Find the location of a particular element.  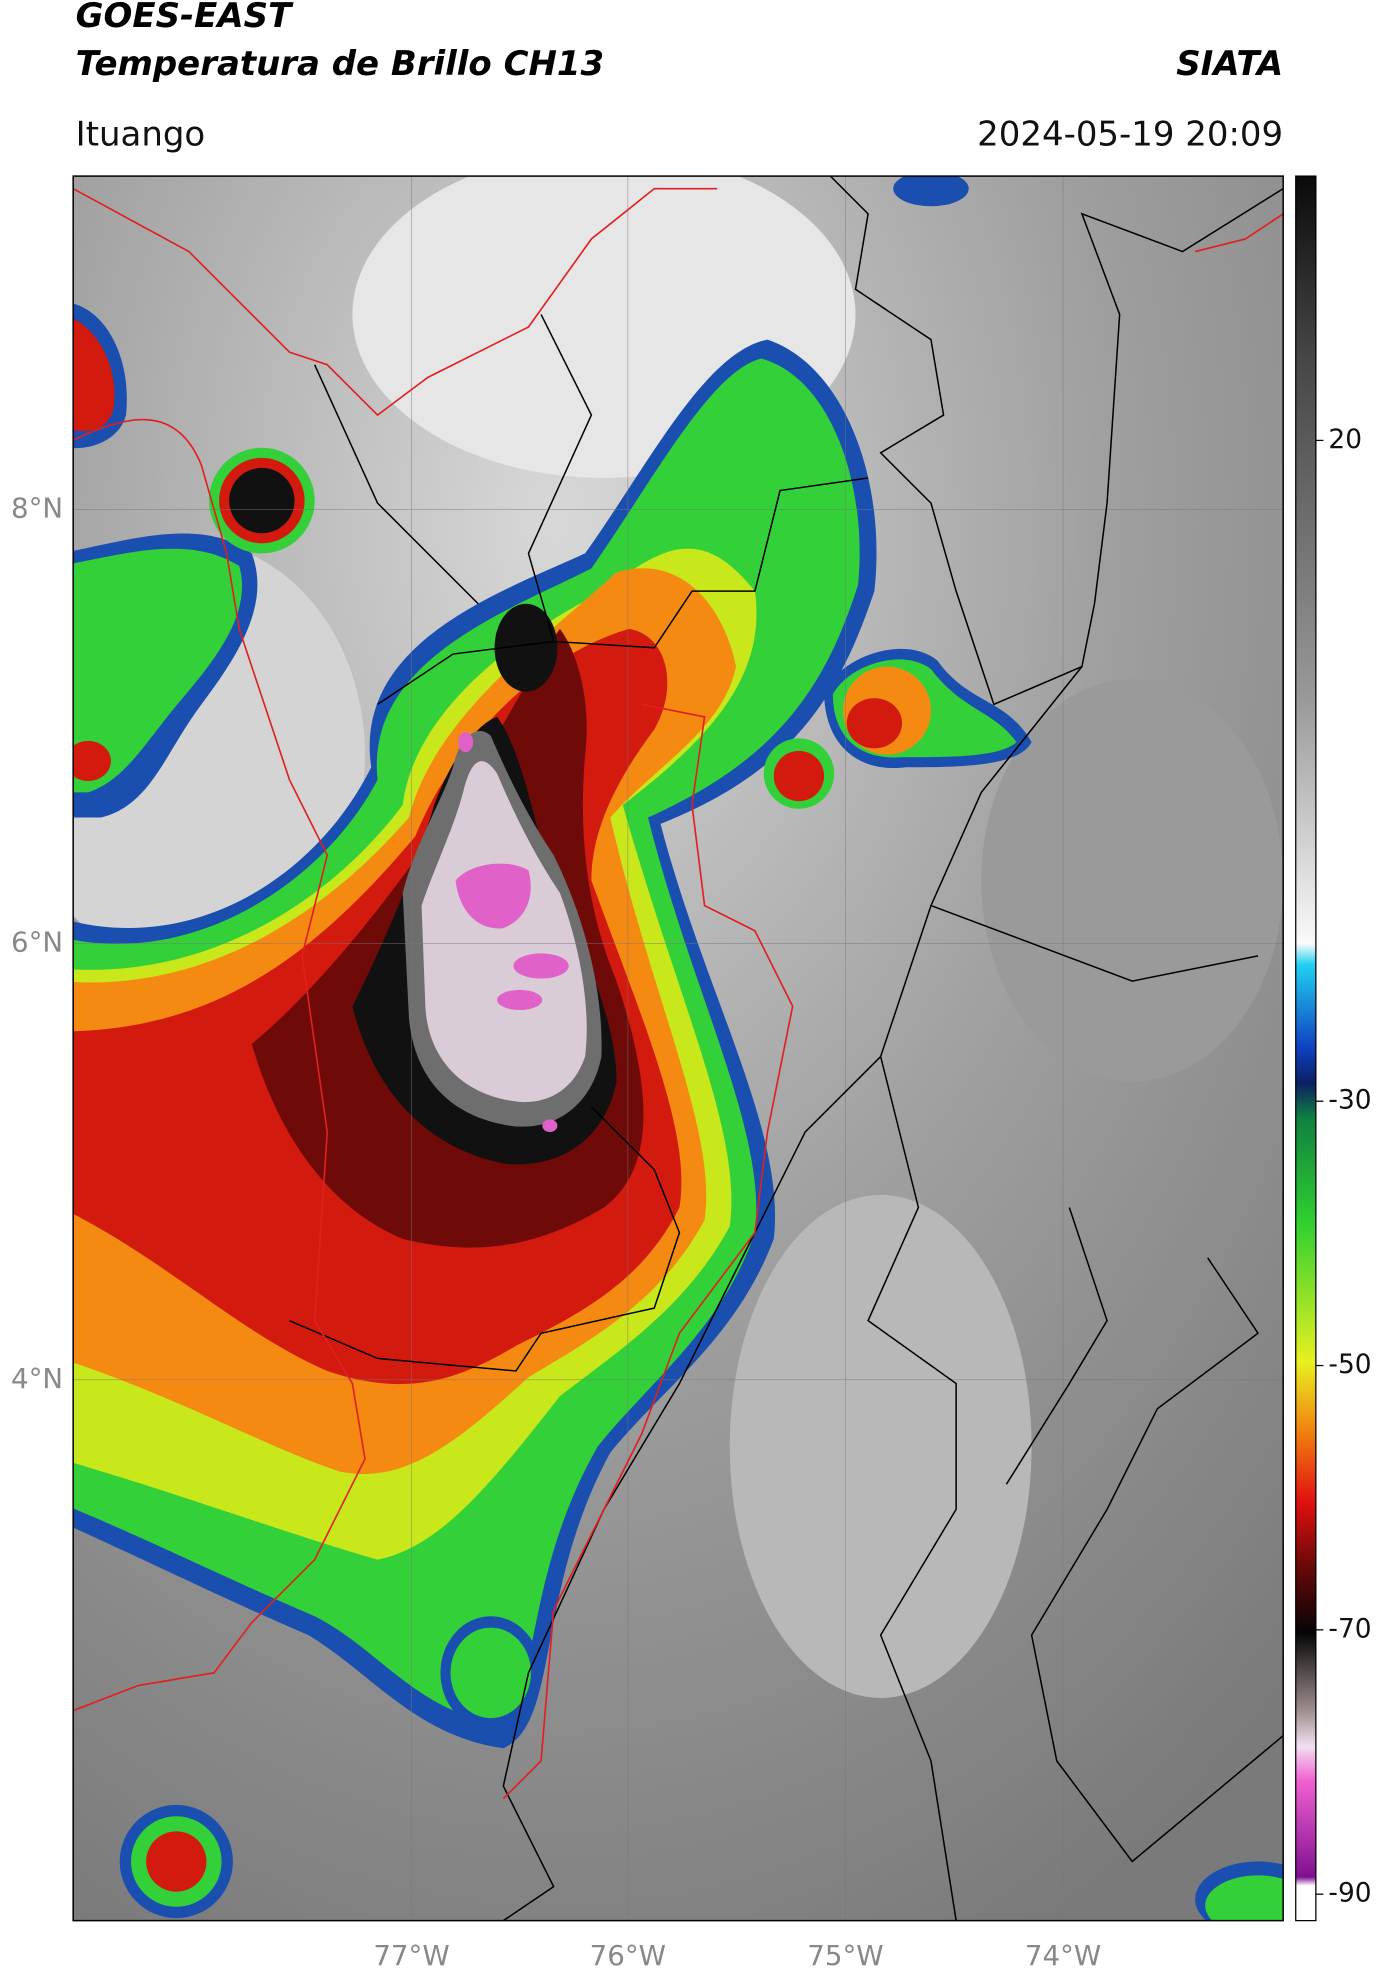

colorbar-tick-label: 20 is located at coordinates (1345, 439).